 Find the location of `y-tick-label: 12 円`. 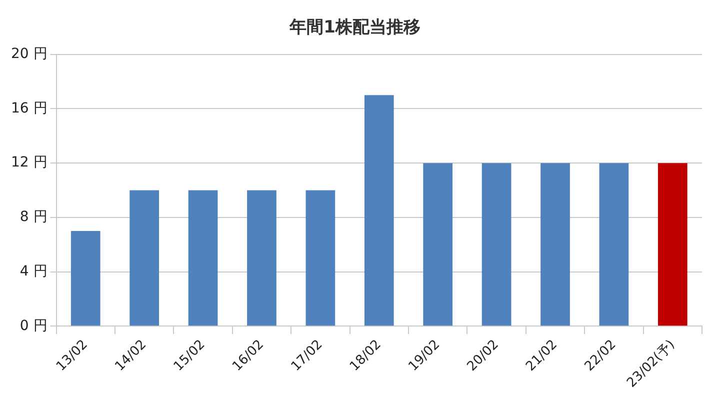

y-tick-label: 12 円 is located at coordinates (29, 162).